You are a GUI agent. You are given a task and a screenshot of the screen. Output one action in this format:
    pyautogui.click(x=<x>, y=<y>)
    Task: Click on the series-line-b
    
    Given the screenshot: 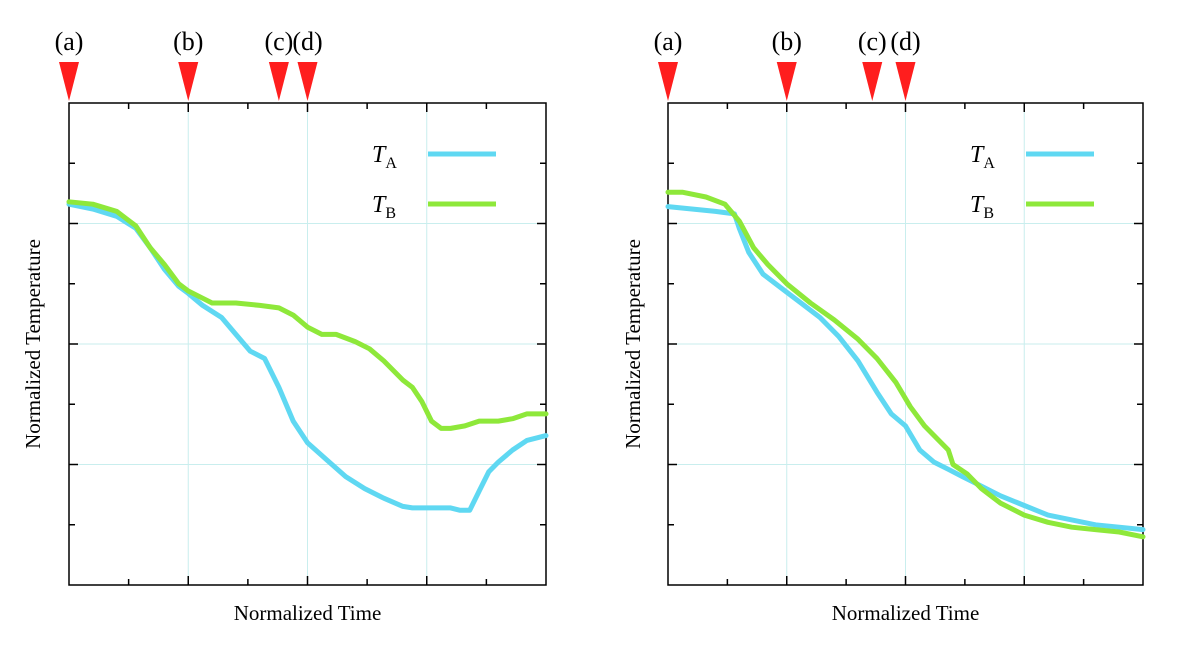 What is the action you would take?
    pyautogui.click(x=307, y=315)
    